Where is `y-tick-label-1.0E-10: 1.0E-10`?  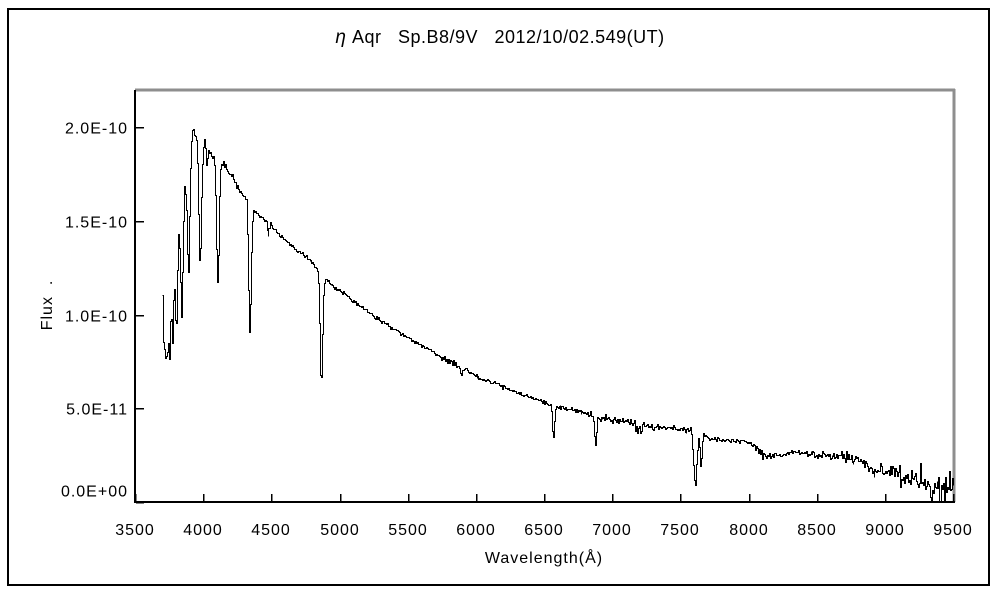 y-tick-label-1.0E-10: 1.0E-10 is located at coordinates (96, 317).